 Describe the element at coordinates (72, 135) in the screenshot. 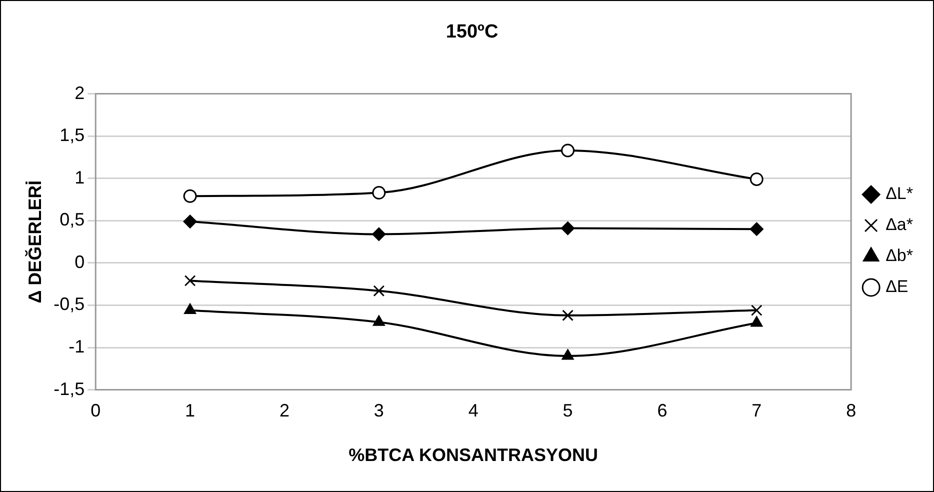

I see `y-tick-label: 1,5` at that location.